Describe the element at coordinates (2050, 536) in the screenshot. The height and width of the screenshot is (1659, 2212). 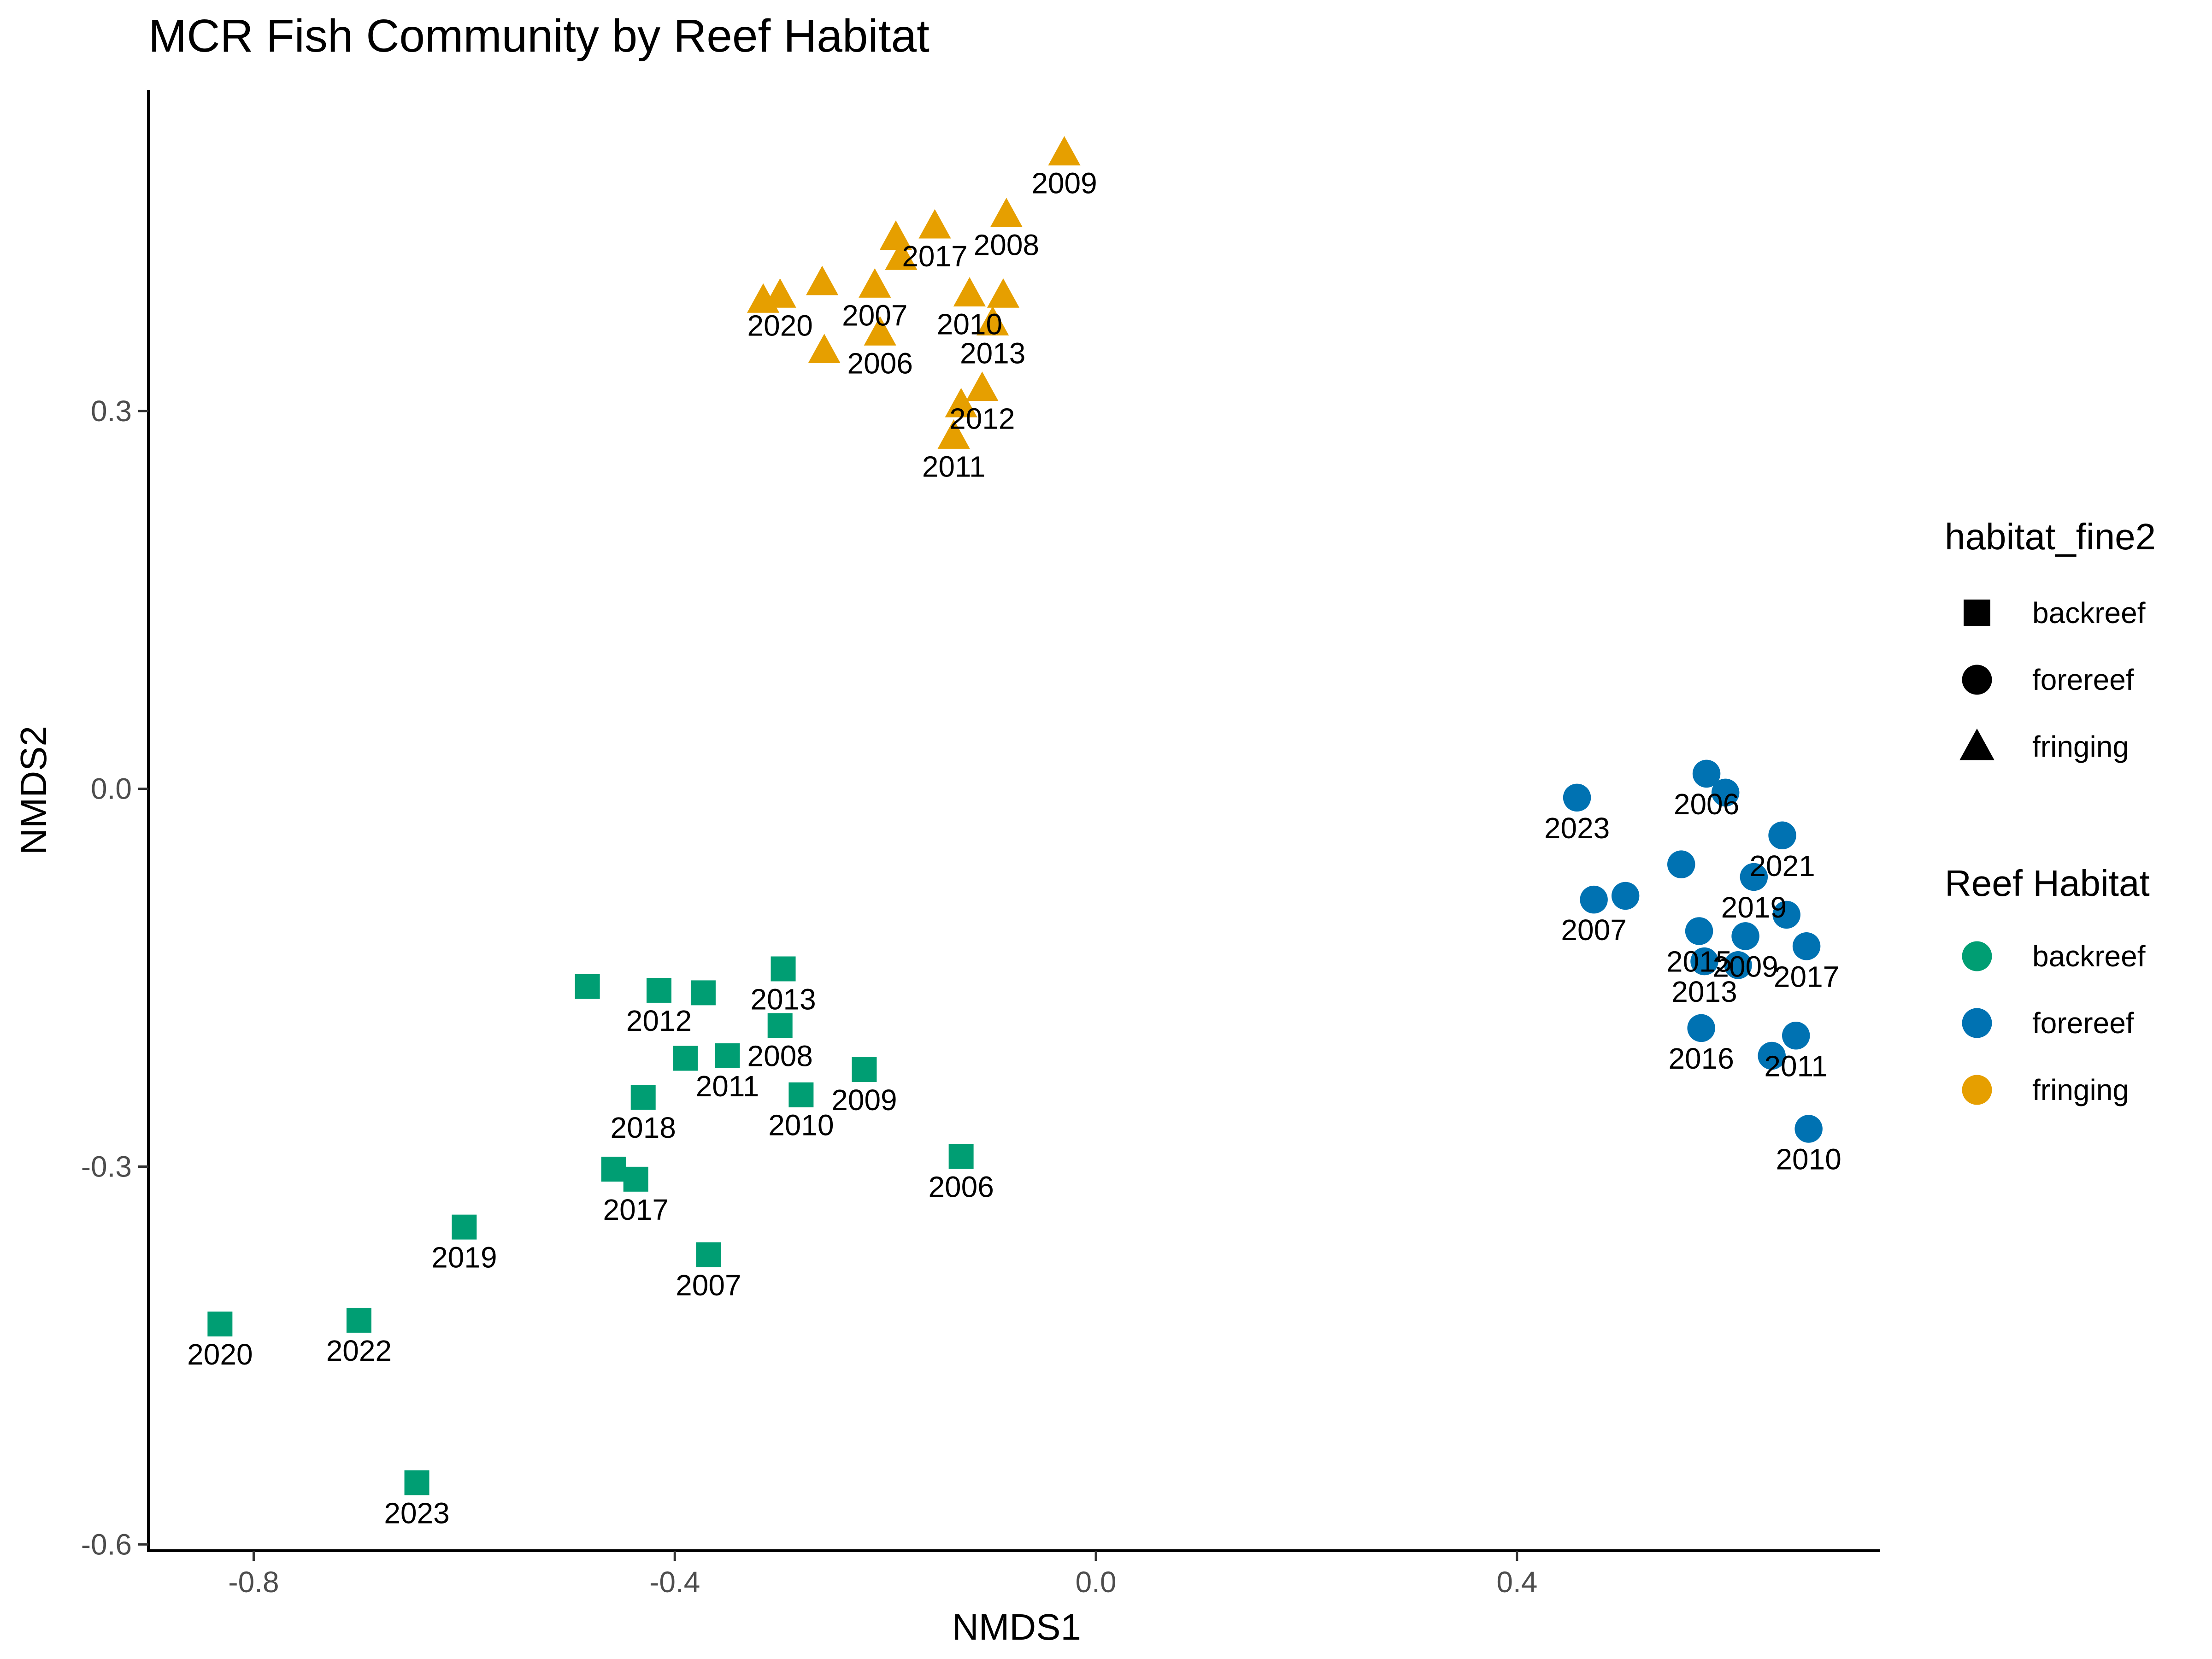
I see `legend-title: habitat_fine2` at that location.